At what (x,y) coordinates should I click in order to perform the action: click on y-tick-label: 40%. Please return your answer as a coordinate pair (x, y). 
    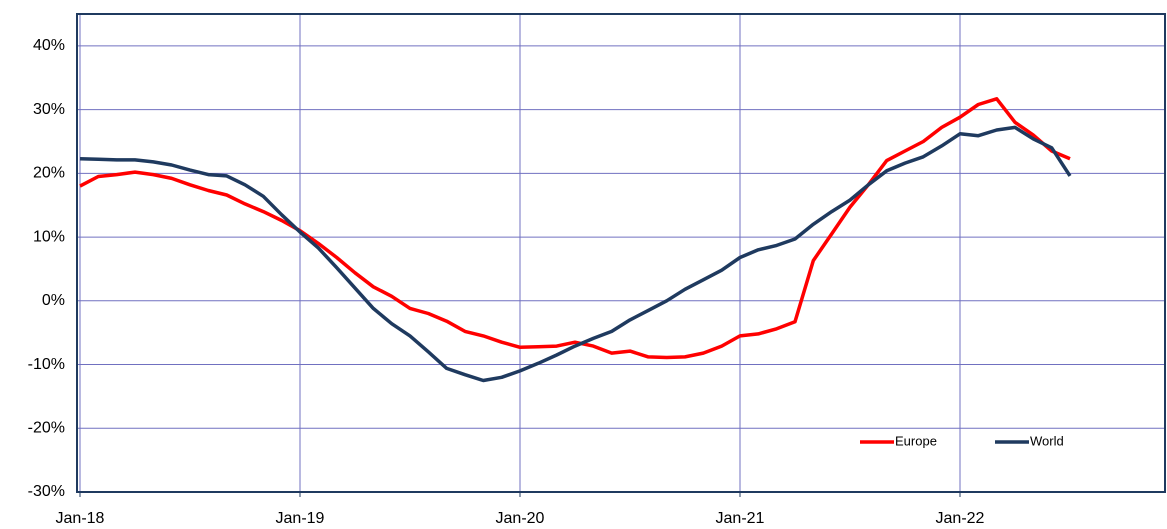
    Looking at the image, I should click on (49, 45).